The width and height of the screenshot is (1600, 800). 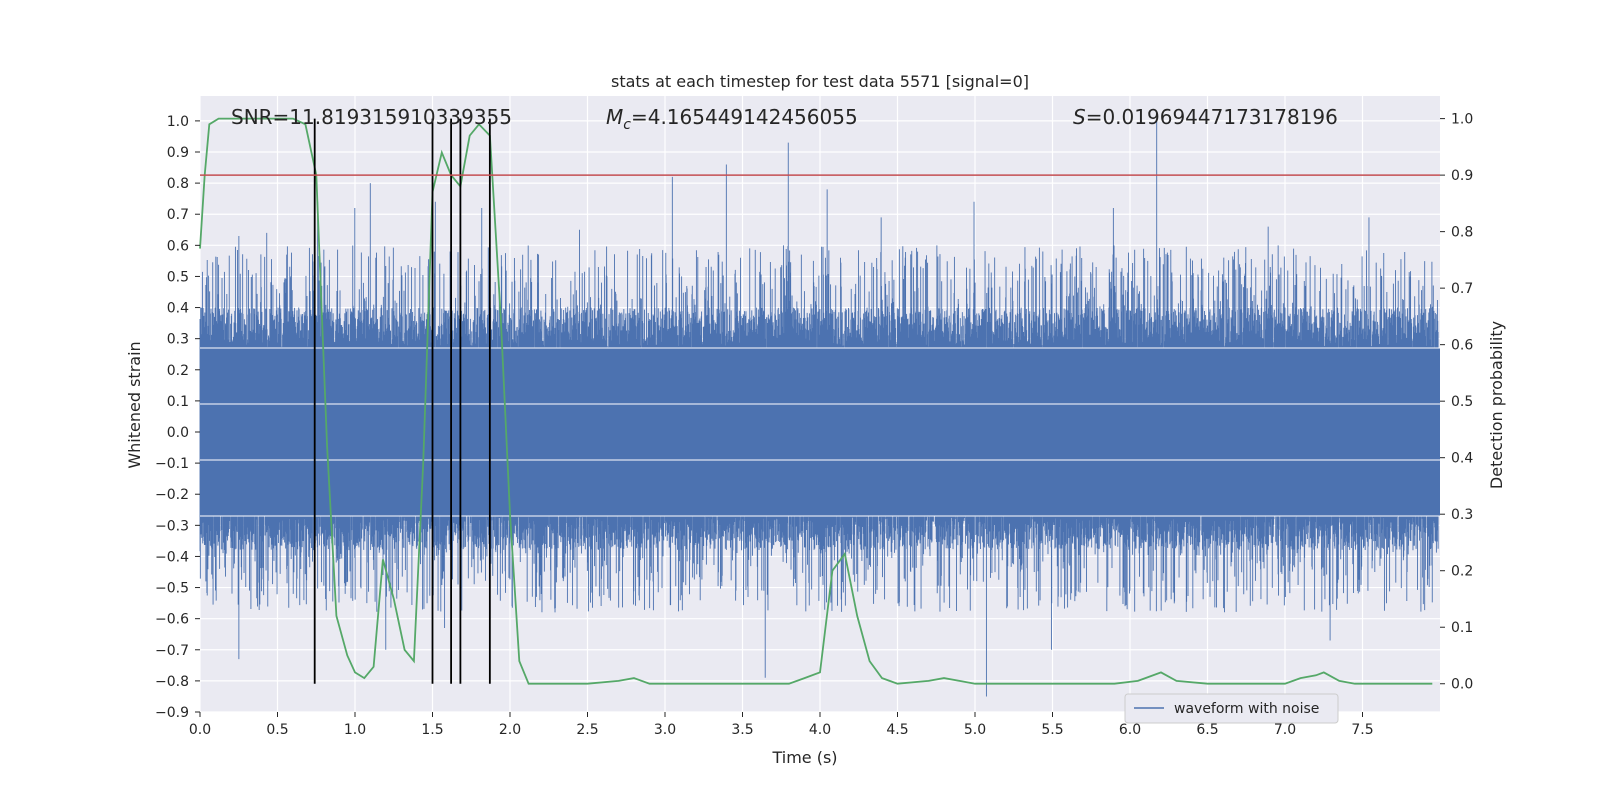 I want to click on right-tick-label-8: 0.8, so click(x=1462, y=233).